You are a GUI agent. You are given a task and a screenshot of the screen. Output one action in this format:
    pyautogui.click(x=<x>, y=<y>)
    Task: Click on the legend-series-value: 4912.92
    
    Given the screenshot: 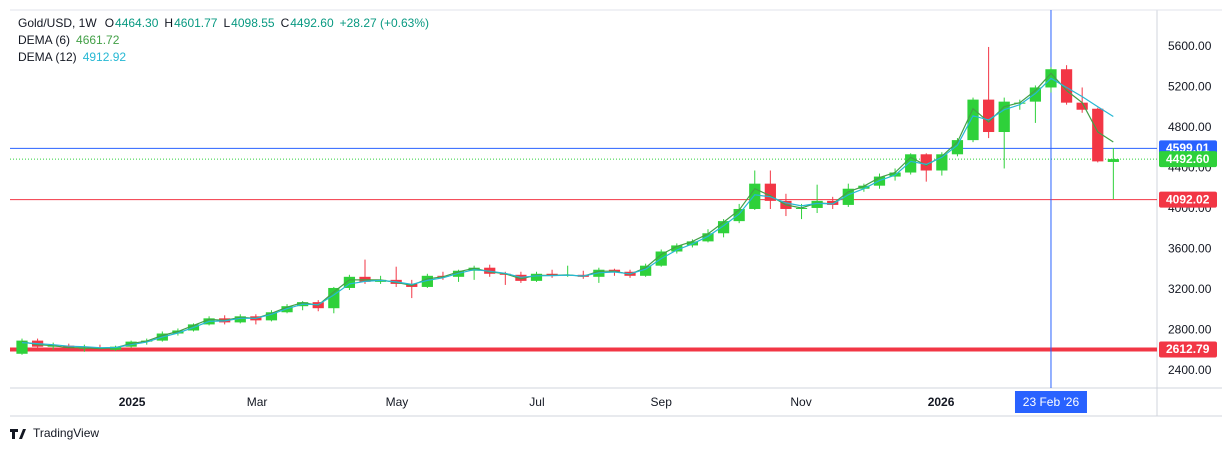 What is the action you would take?
    pyautogui.click(x=105, y=57)
    